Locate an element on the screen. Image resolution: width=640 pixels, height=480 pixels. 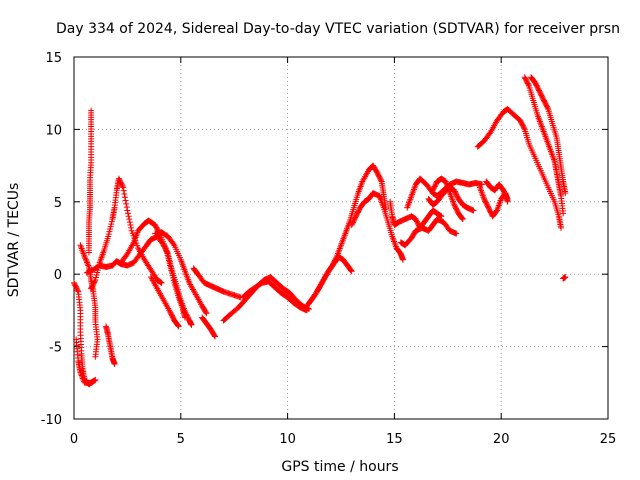
series-track-p is located at coordinates (330, 280).